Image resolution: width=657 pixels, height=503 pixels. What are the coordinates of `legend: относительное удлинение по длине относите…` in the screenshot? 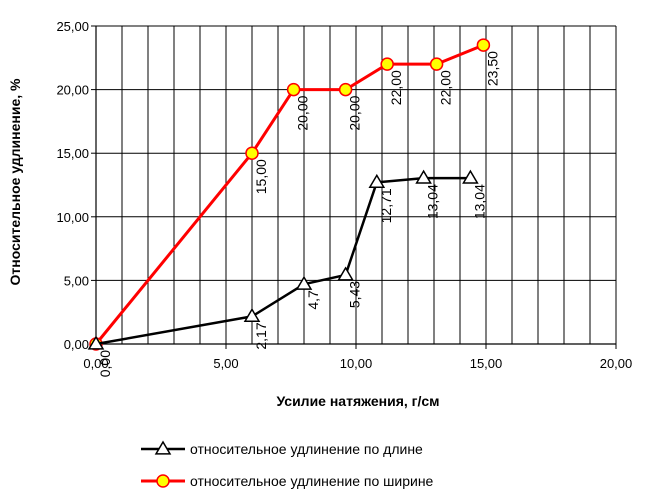 It's located at (287, 464).